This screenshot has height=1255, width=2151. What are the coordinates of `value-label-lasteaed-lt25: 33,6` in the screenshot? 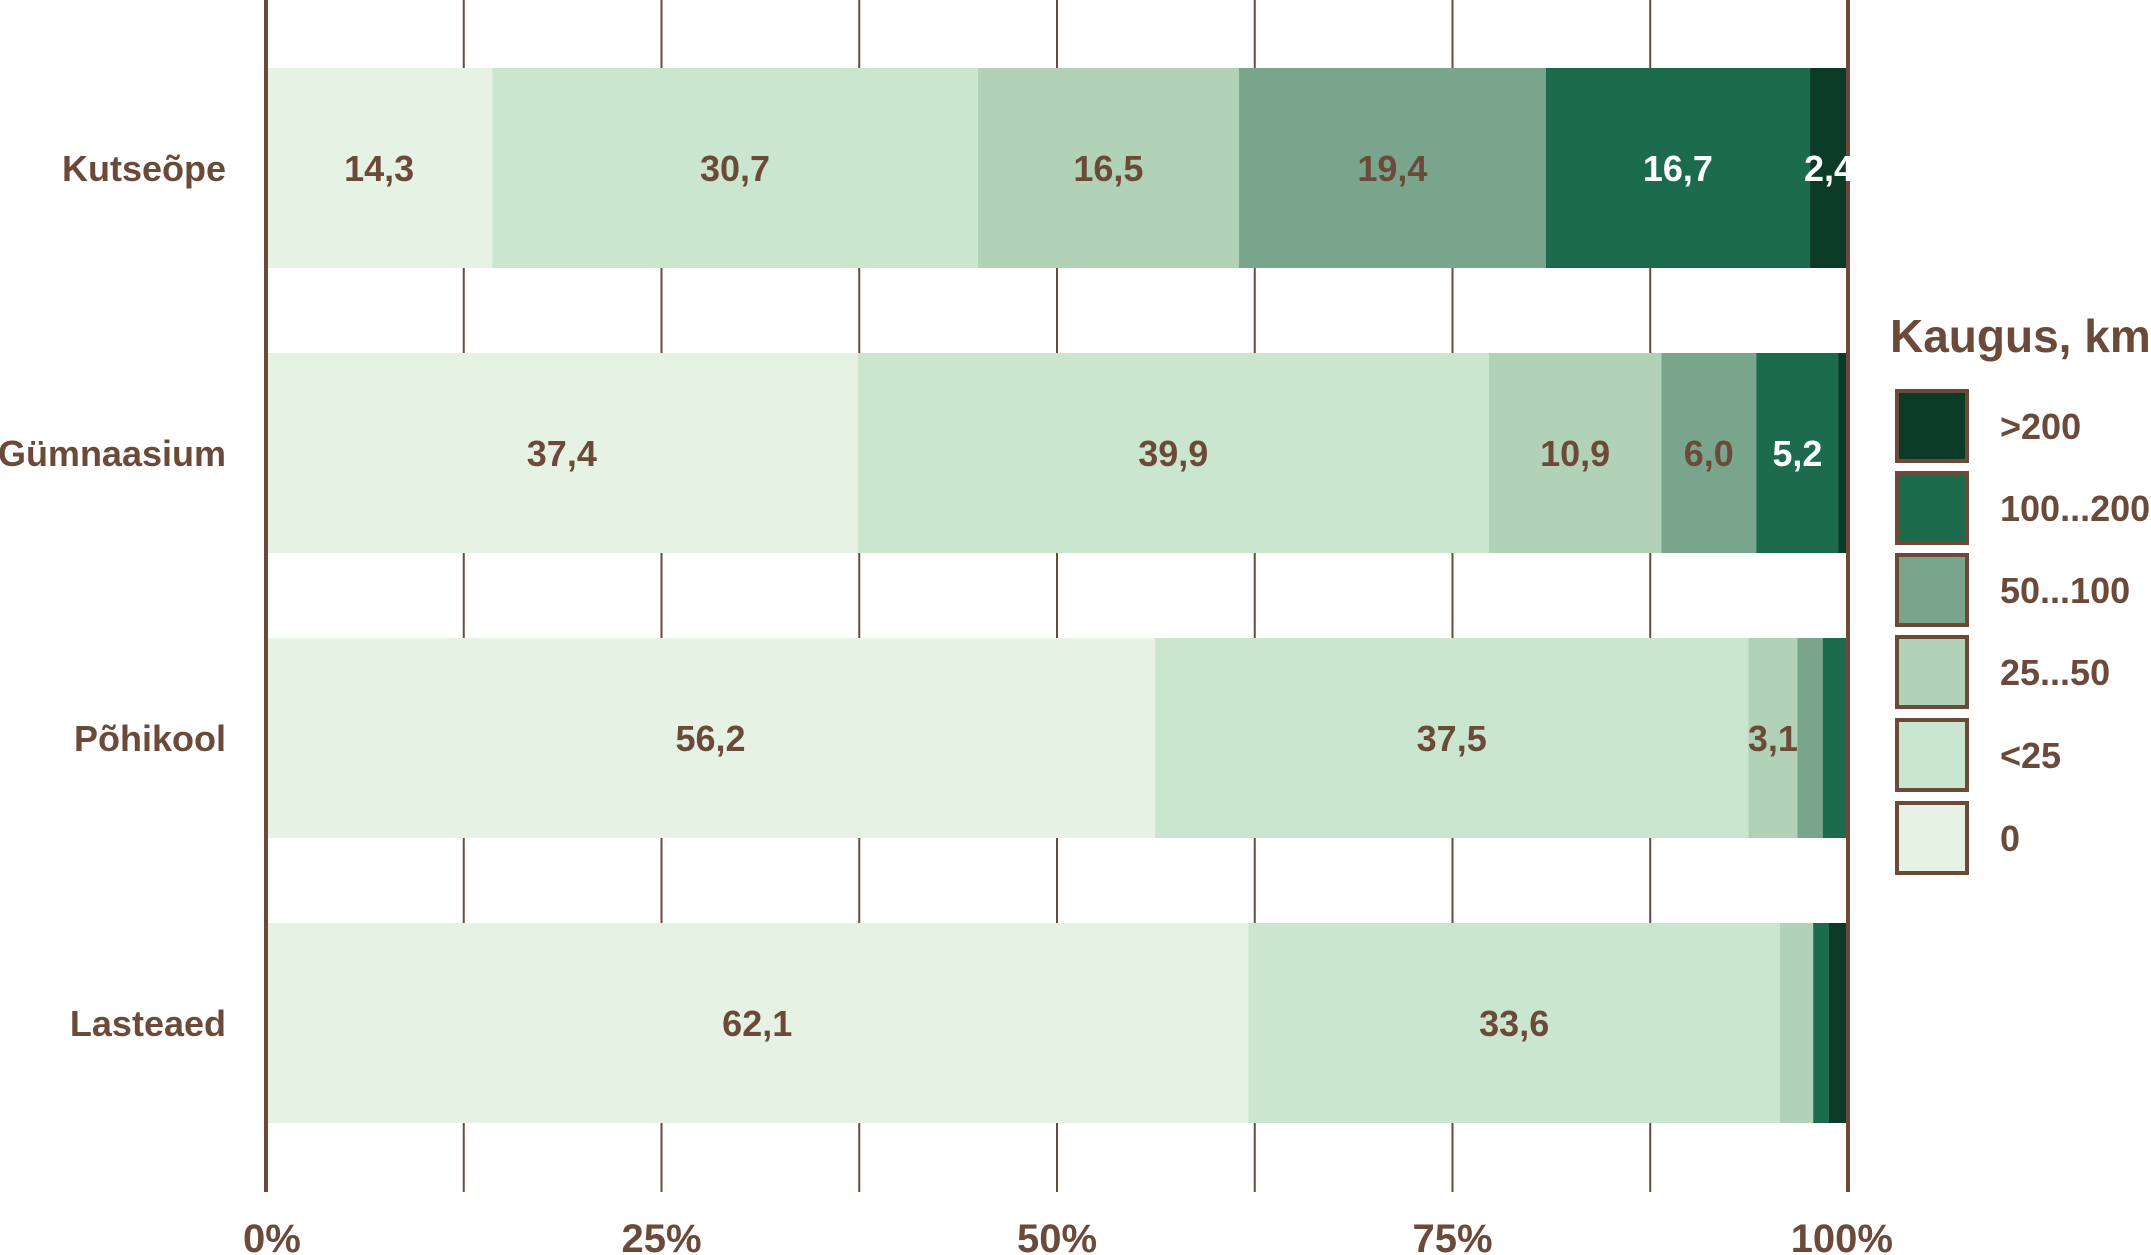 It's located at (1514, 1023).